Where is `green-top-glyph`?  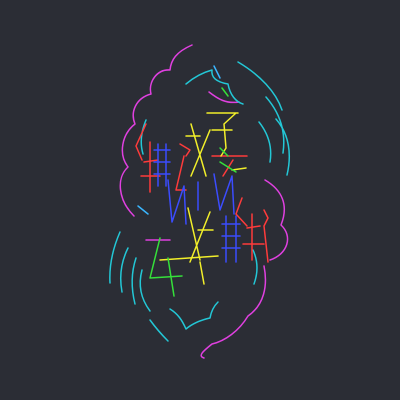
green-top-glyph is located at coordinates (225, 92).